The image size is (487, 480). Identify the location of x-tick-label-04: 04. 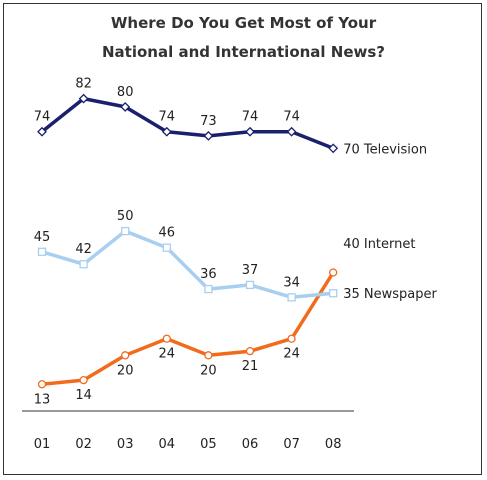
(167, 444).